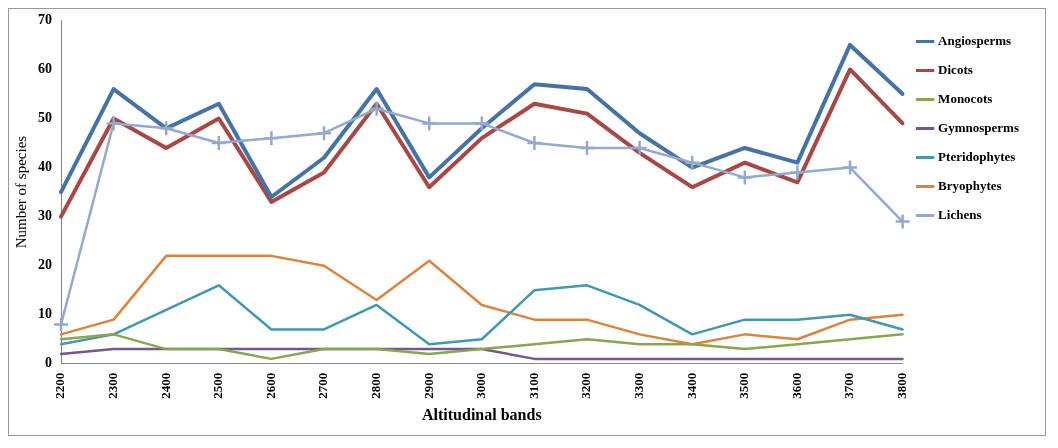  Describe the element at coordinates (323, 385) in the screenshot. I see `x-tick-label: 2700` at that location.